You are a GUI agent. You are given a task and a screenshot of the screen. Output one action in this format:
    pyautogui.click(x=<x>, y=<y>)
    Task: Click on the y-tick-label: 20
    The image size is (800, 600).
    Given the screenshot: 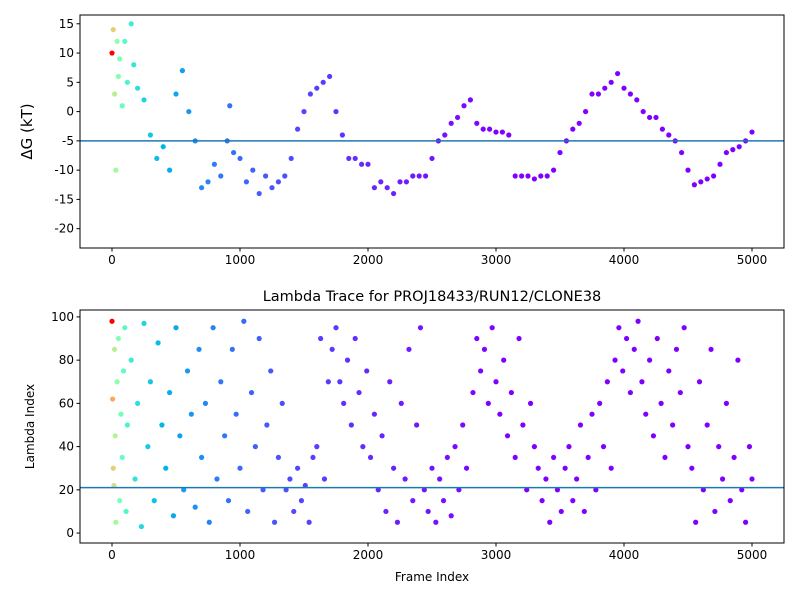 What is the action you would take?
    pyautogui.click(x=66, y=490)
    